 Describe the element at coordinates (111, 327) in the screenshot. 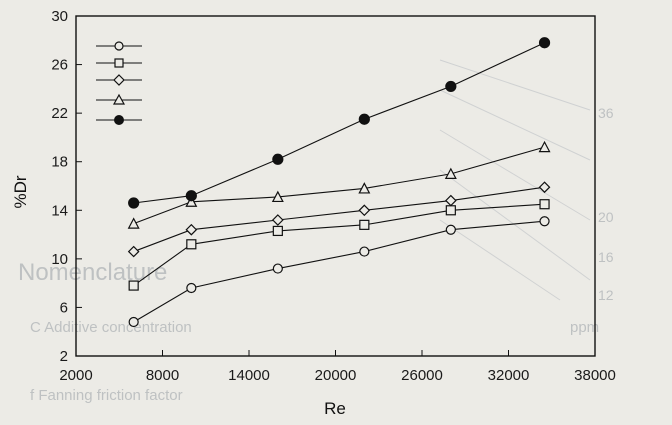

I see `bleed-line-1: C Additive concentration` at that location.